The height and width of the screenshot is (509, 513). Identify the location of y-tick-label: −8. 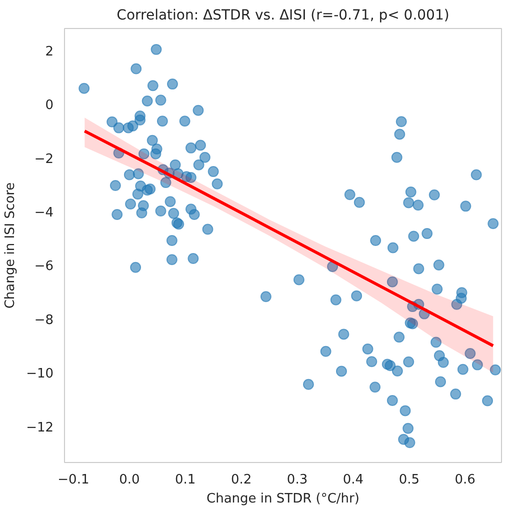
(44, 320).